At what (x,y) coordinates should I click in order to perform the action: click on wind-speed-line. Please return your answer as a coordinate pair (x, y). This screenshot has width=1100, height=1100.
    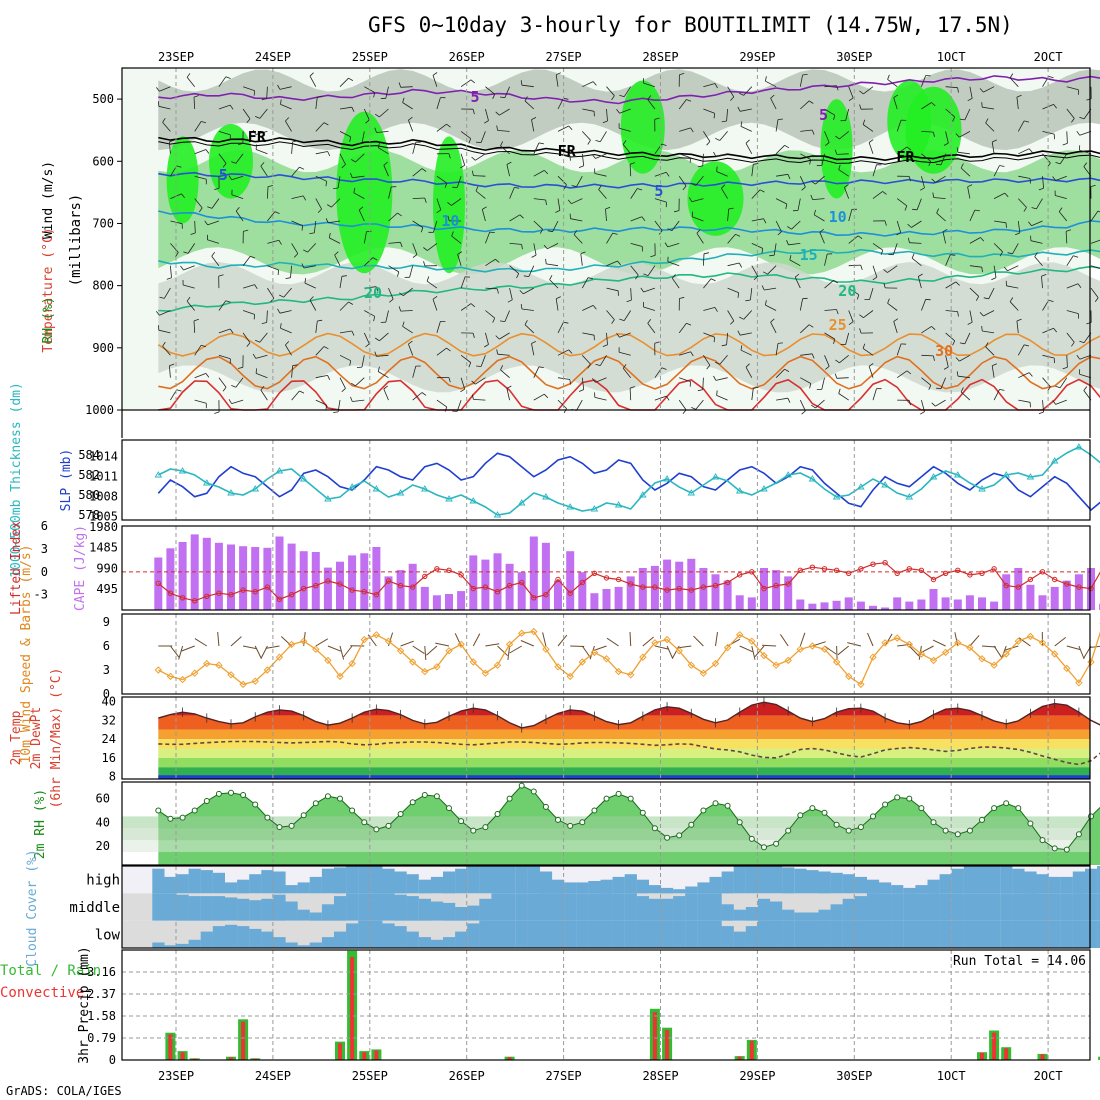
    Looking at the image, I should click on (628, 658).